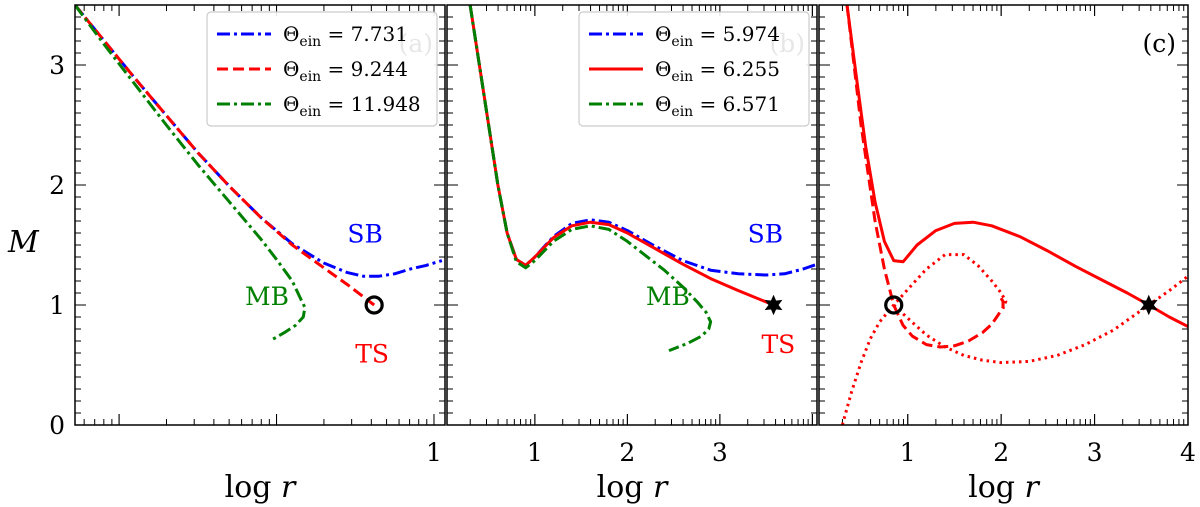  Describe the element at coordinates (717, 71) in the screenshot. I see `legend-entry-text: Θein = 6.255` at that location.